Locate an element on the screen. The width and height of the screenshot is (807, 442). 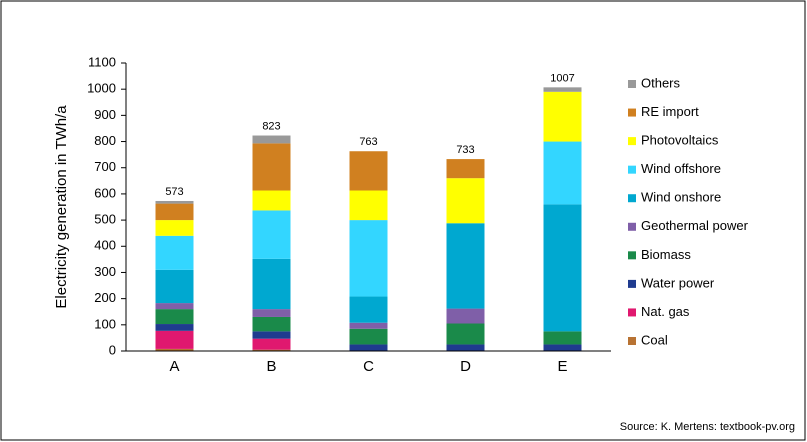
y-tick-label: 400 is located at coordinates (105, 245).